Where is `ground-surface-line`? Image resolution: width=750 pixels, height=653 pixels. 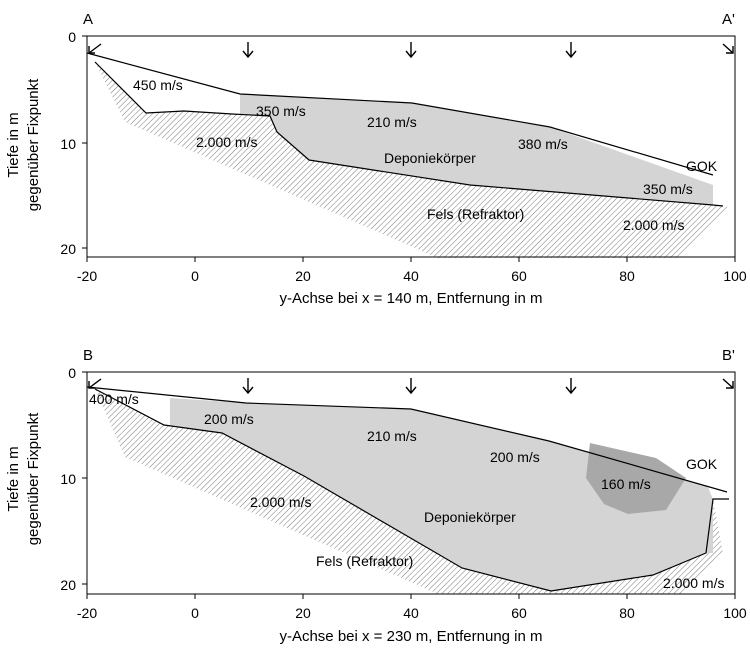
ground-surface-line is located at coordinates (407, 439).